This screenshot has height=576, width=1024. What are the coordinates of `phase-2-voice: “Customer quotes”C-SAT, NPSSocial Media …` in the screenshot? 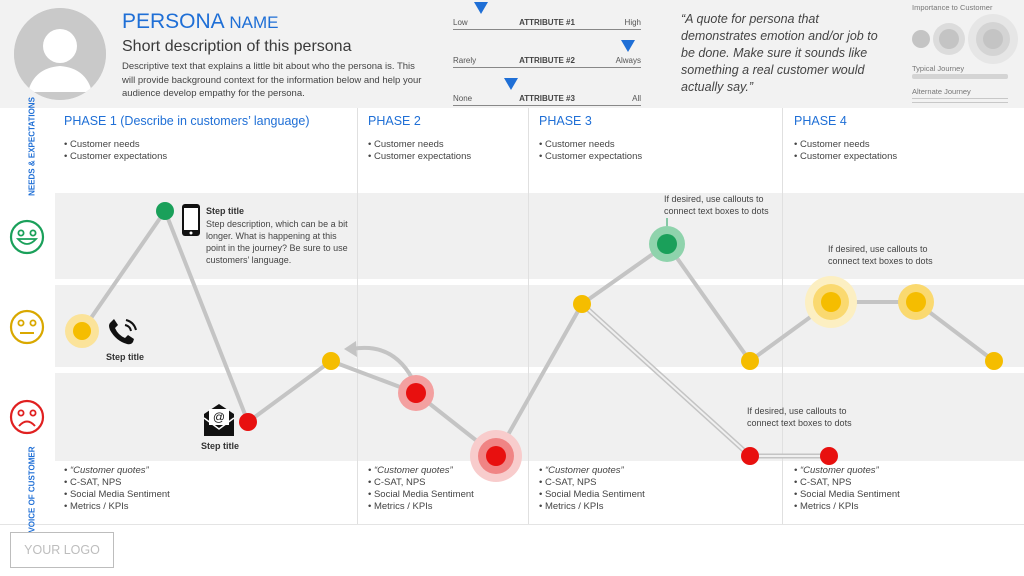 It's located at (421, 489).